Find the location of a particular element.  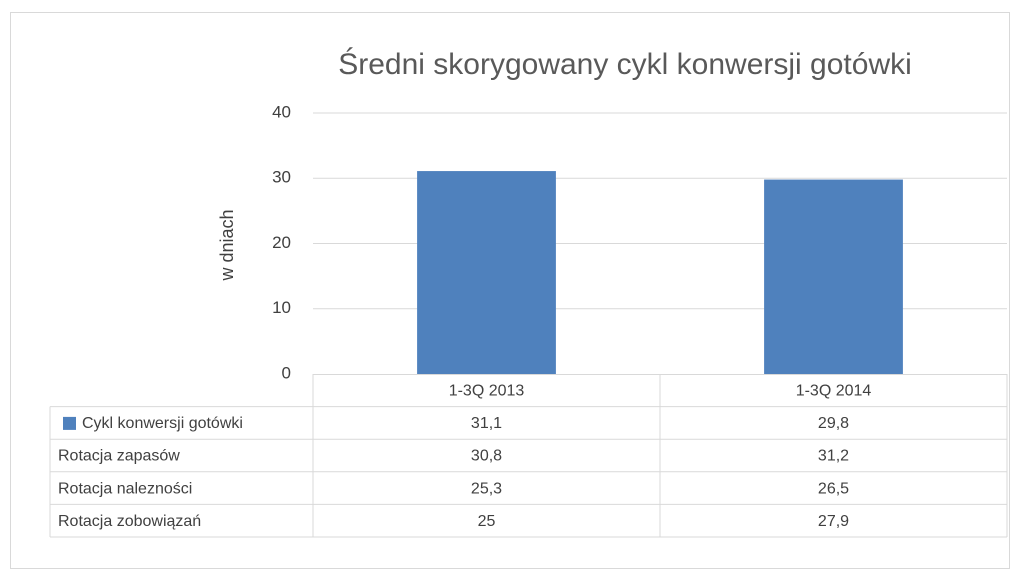

table-value: 25 is located at coordinates (487, 521).